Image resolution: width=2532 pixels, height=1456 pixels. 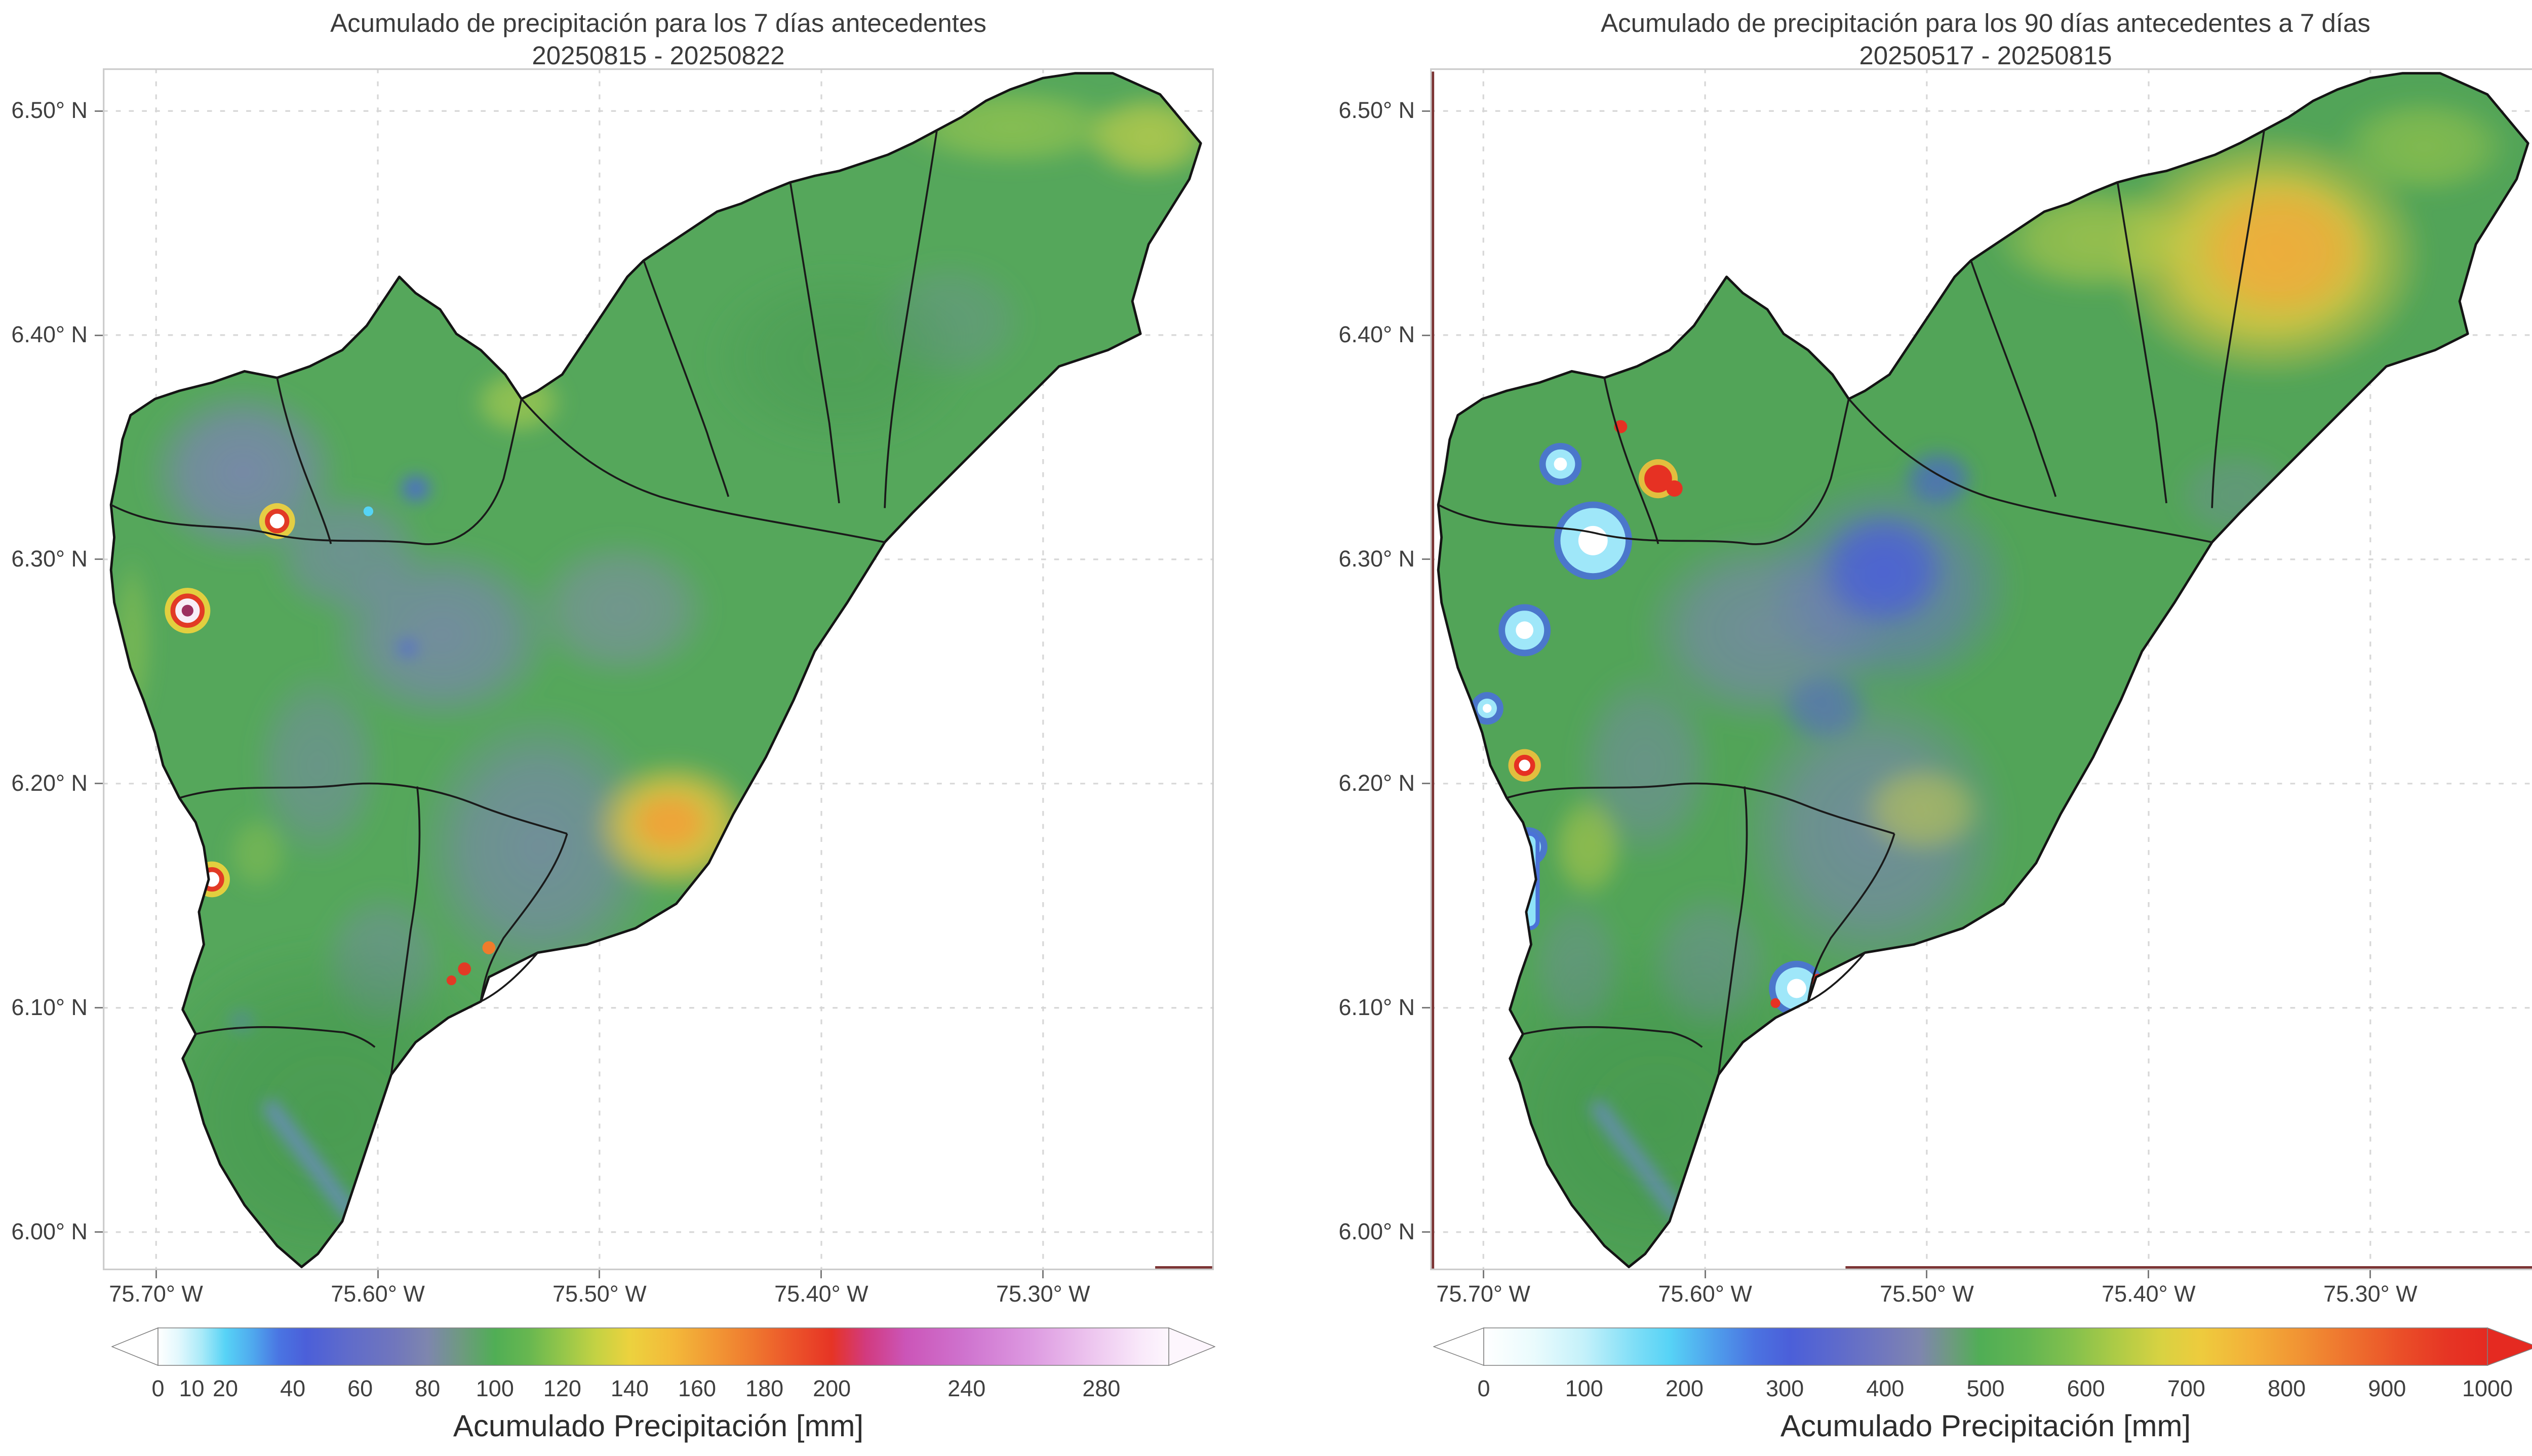 I want to click on panel-title-dates: 20250815 - 20250822, so click(x=658, y=55).